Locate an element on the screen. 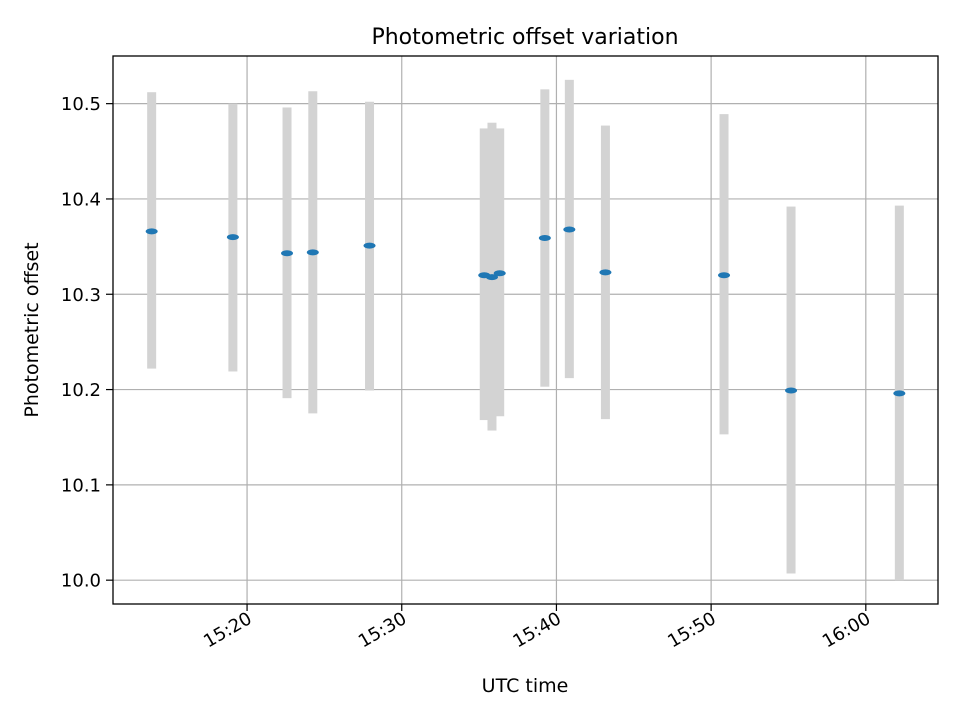 The width and height of the screenshot is (960, 720). x-axis-label: UTC time is located at coordinates (525, 686).